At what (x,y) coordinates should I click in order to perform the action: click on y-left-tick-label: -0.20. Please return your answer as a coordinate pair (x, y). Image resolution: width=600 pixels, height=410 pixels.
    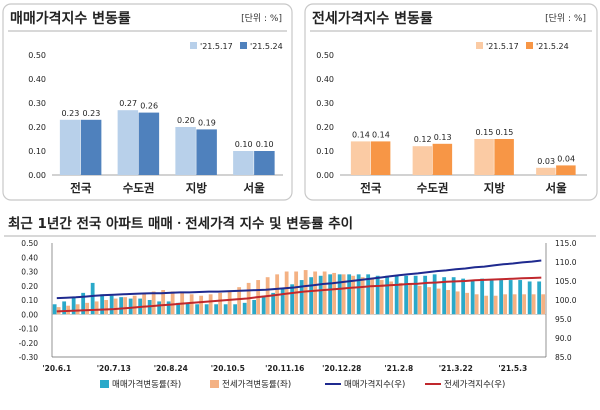
    Looking at the image, I should click on (29, 343).